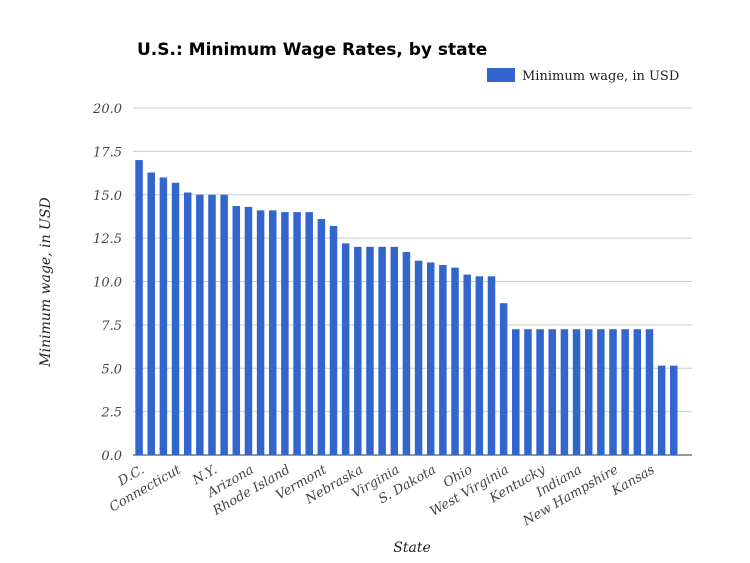 The height and width of the screenshot is (563, 750). What do you see at coordinates (312, 50) in the screenshot?
I see `chart-title: U.S.: Minimum Wage Rates, by state` at bounding box center [312, 50].